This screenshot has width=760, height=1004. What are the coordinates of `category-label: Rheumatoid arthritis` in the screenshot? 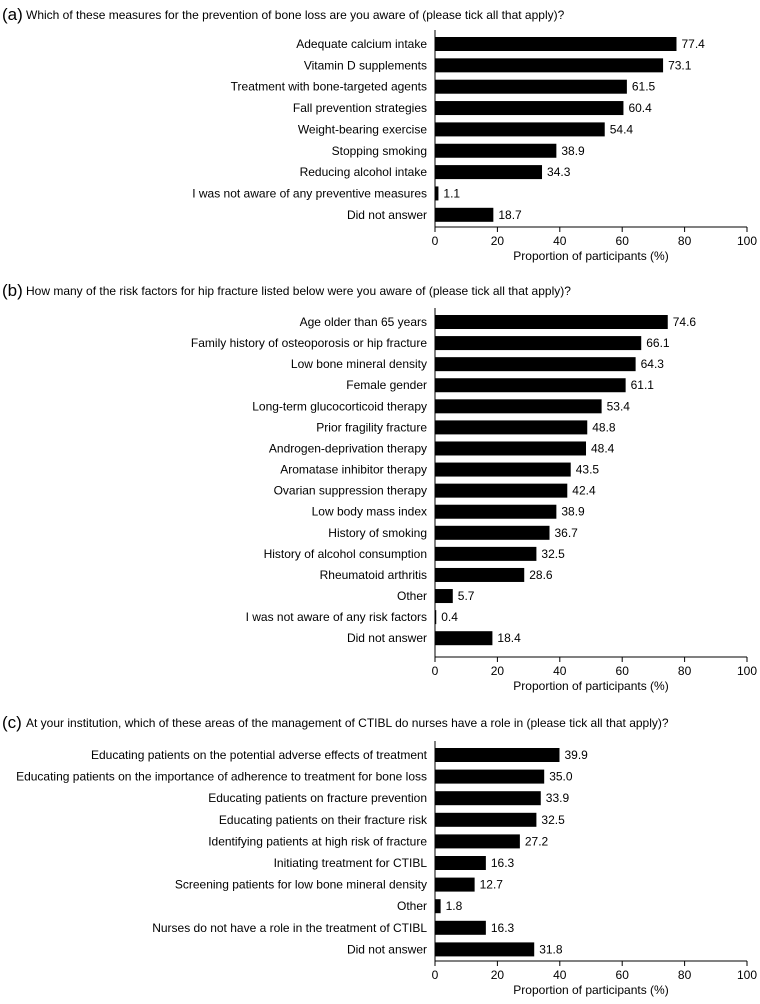 It's located at (373, 575).